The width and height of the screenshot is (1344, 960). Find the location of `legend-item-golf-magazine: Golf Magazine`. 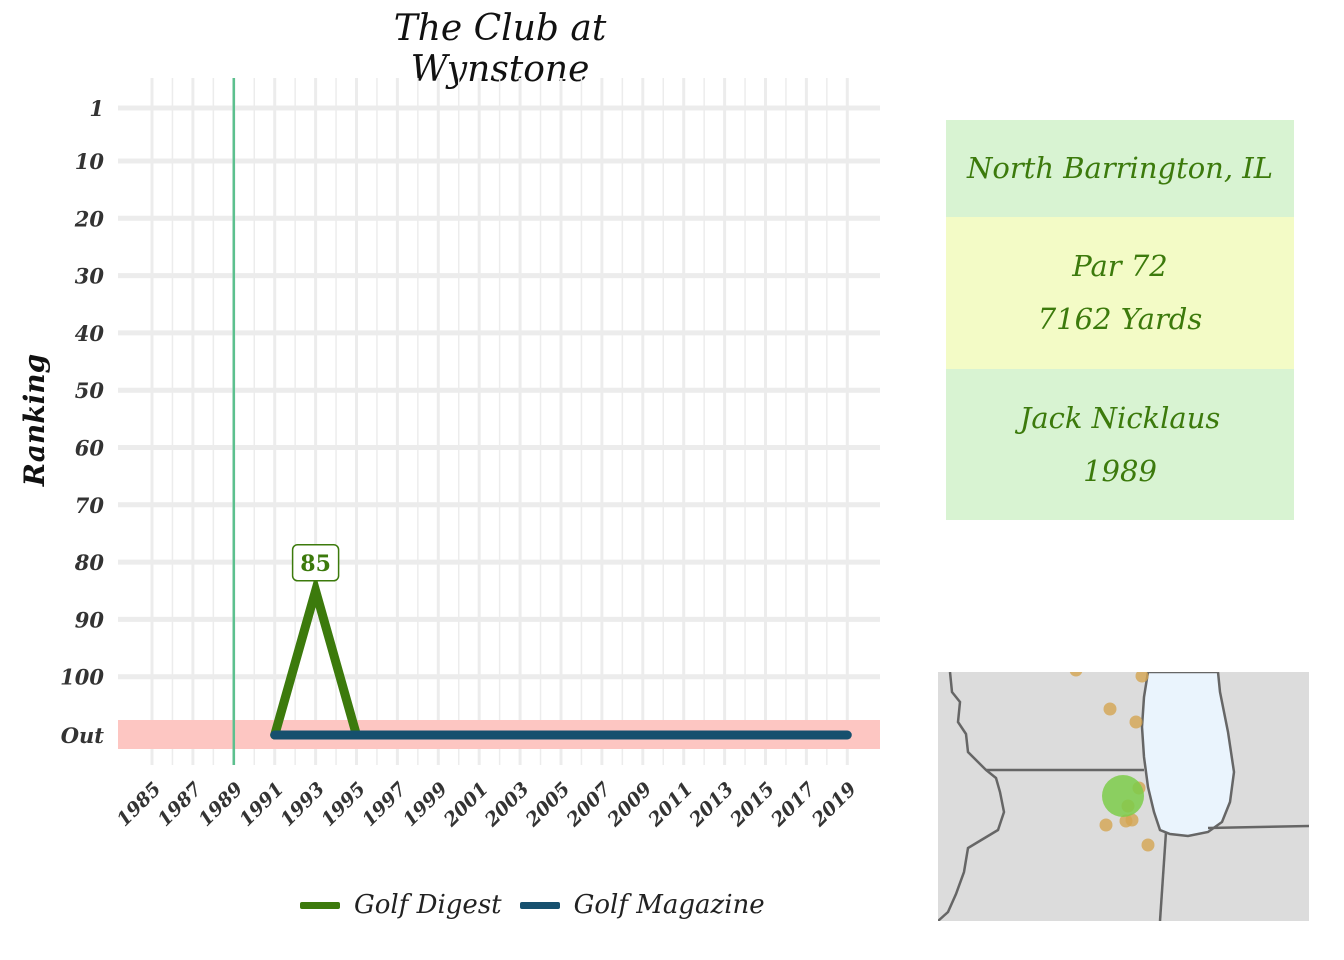

legend-item-golf-magazine: Golf Magazine is located at coordinates (642, 905).